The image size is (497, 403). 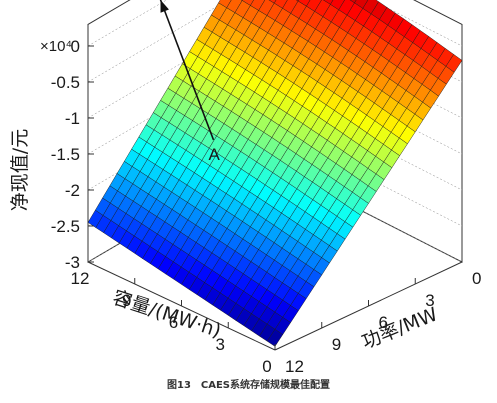 What do you see at coordinates (294, 366) in the screenshot?
I see `power-tick-label: 12` at bounding box center [294, 366].